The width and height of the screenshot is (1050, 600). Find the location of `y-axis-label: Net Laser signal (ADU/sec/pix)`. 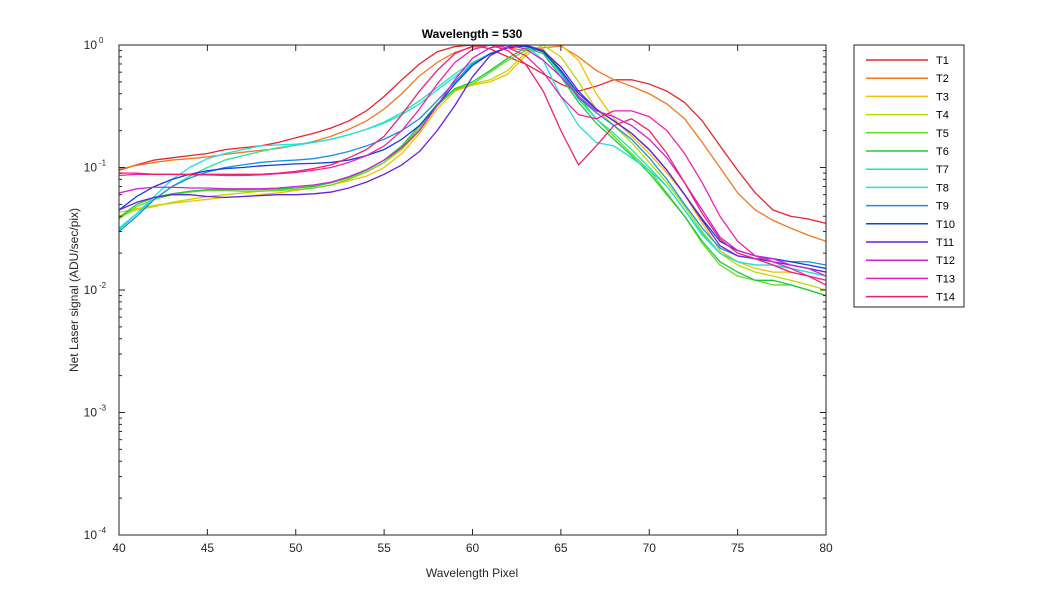

y-axis-label: Net Laser signal (ADU/sec/pix) is located at coordinates (74, 290).